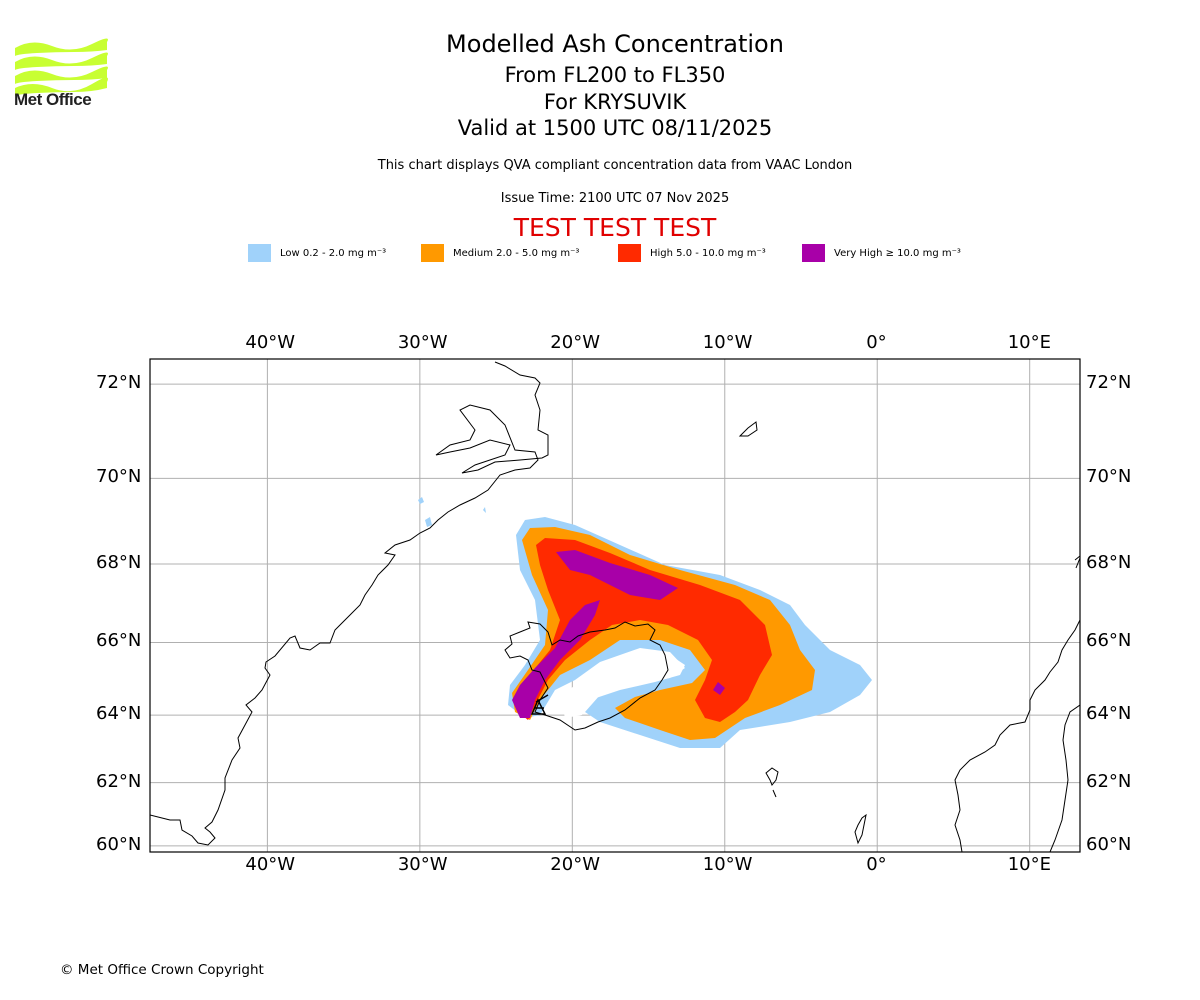 This screenshot has width=1200, height=1000. What do you see at coordinates (270, 342) in the screenshot?
I see `lon-tick-top: 40°W` at bounding box center [270, 342].